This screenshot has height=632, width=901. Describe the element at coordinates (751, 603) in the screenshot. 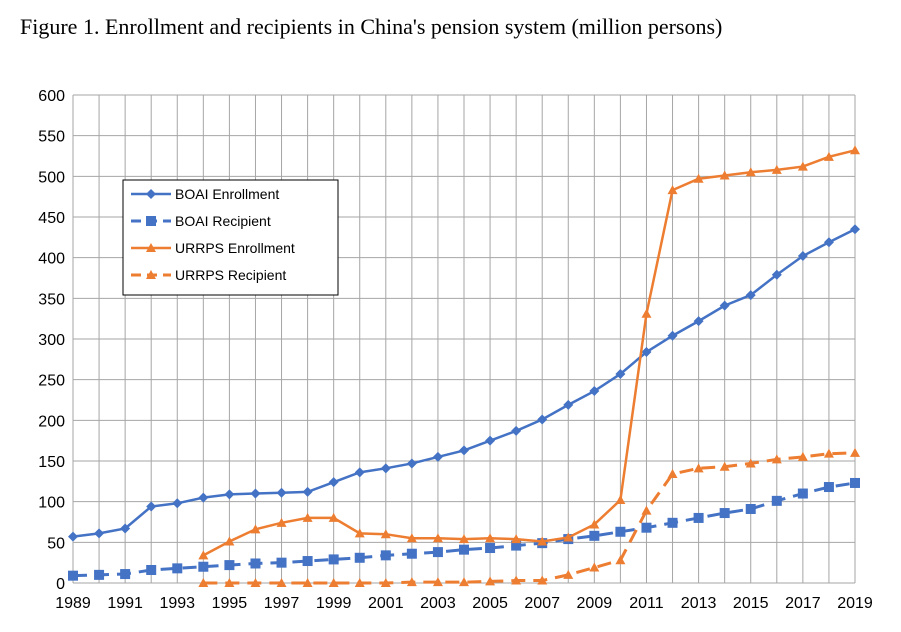

I see `x-tick-label: 2015` at that location.